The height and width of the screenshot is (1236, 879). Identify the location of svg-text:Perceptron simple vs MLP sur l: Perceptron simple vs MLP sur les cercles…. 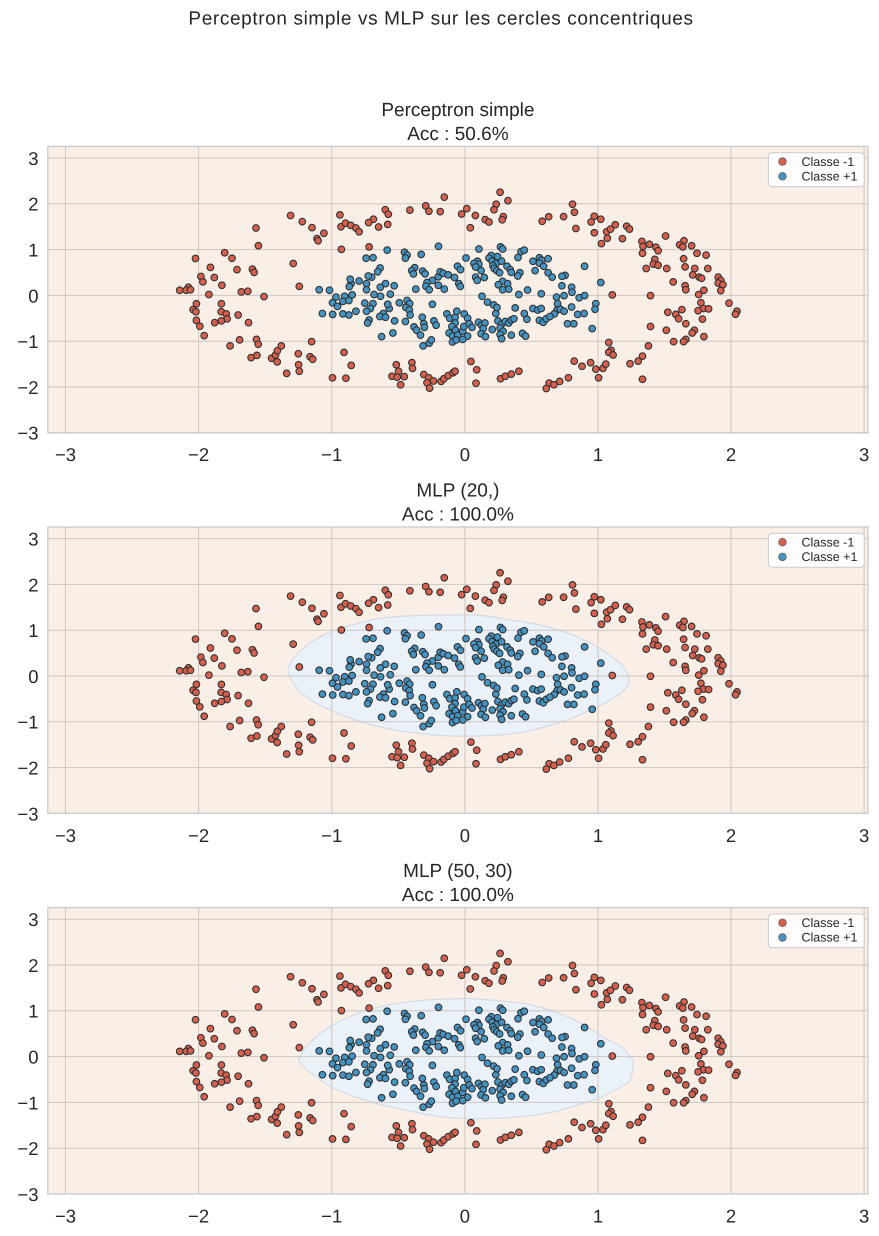
(440, 19).